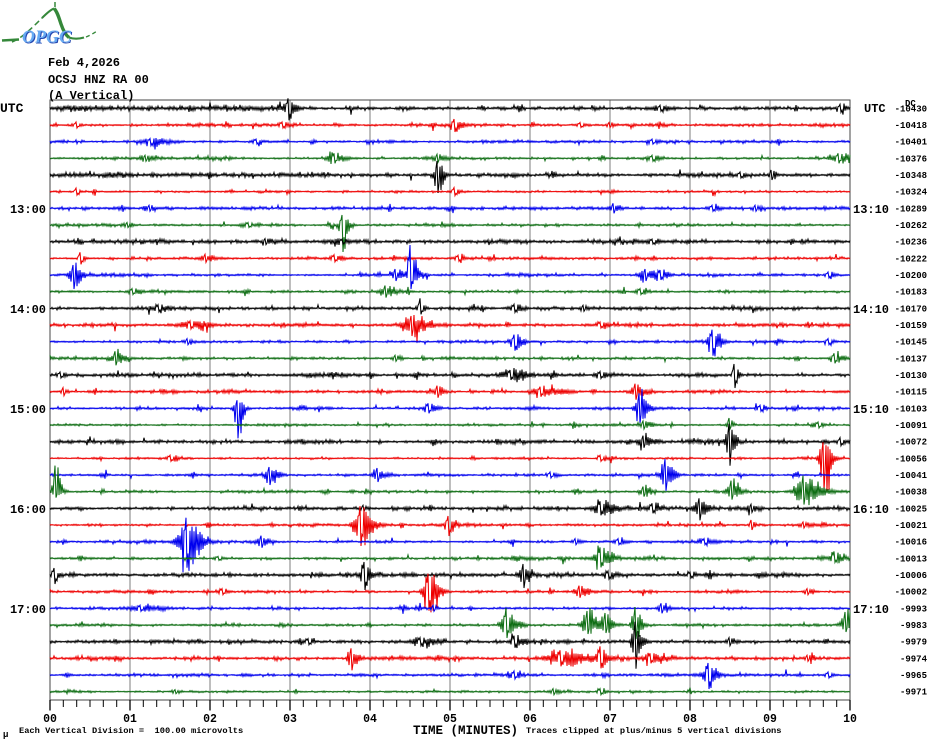 The width and height of the screenshot is (930, 744). What do you see at coordinates (28, 510) in the screenshot?
I see `svg-text: 16:00` at bounding box center [28, 510].